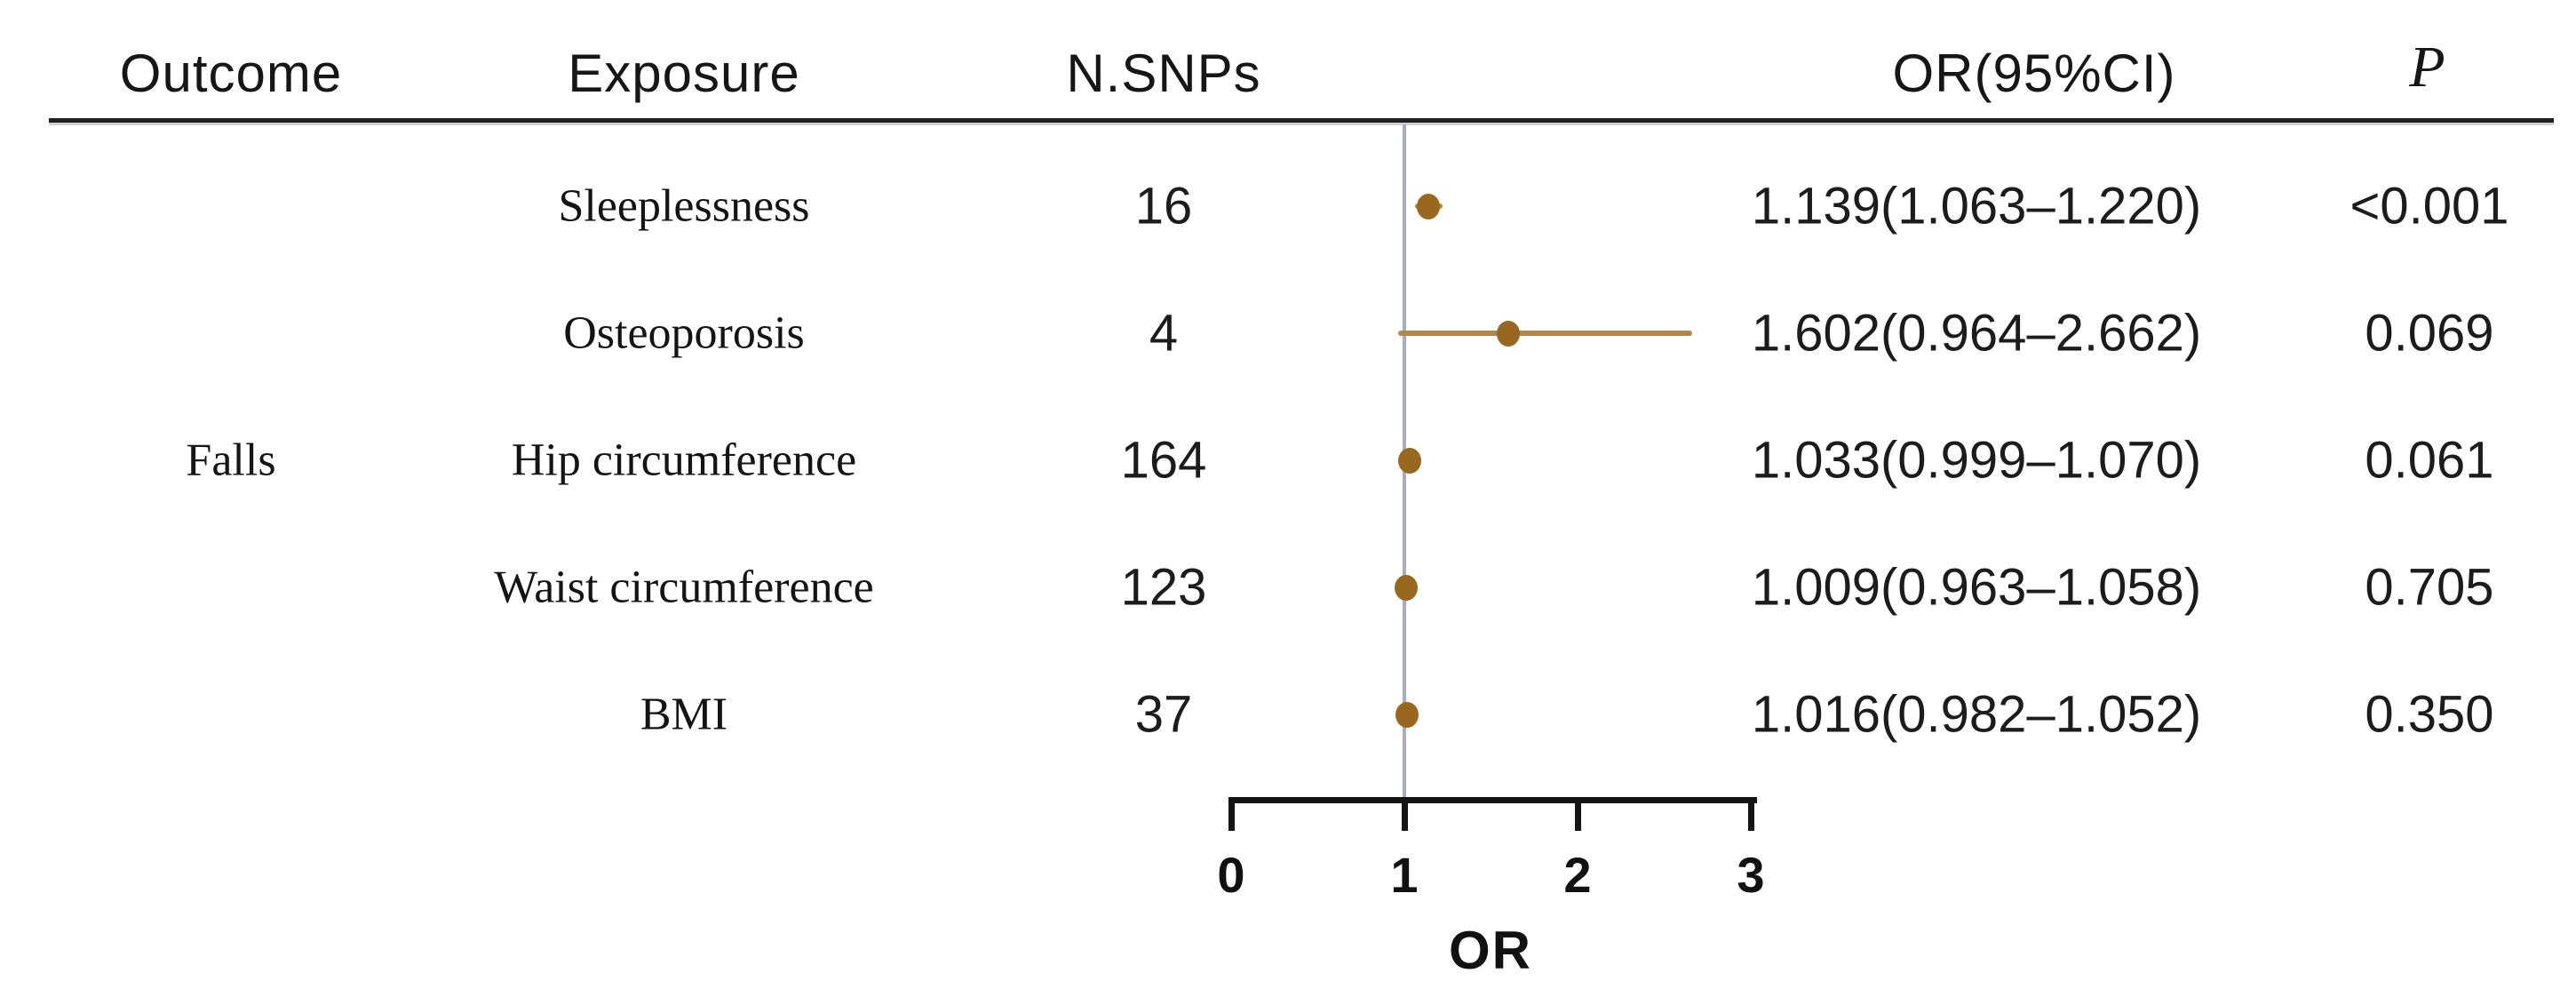 This screenshot has width=2576, height=997. What do you see at coordinates (684, 333) in the screenshot?
I see `exposure-label: Osteoporosis` at bounding box center [684, 333].